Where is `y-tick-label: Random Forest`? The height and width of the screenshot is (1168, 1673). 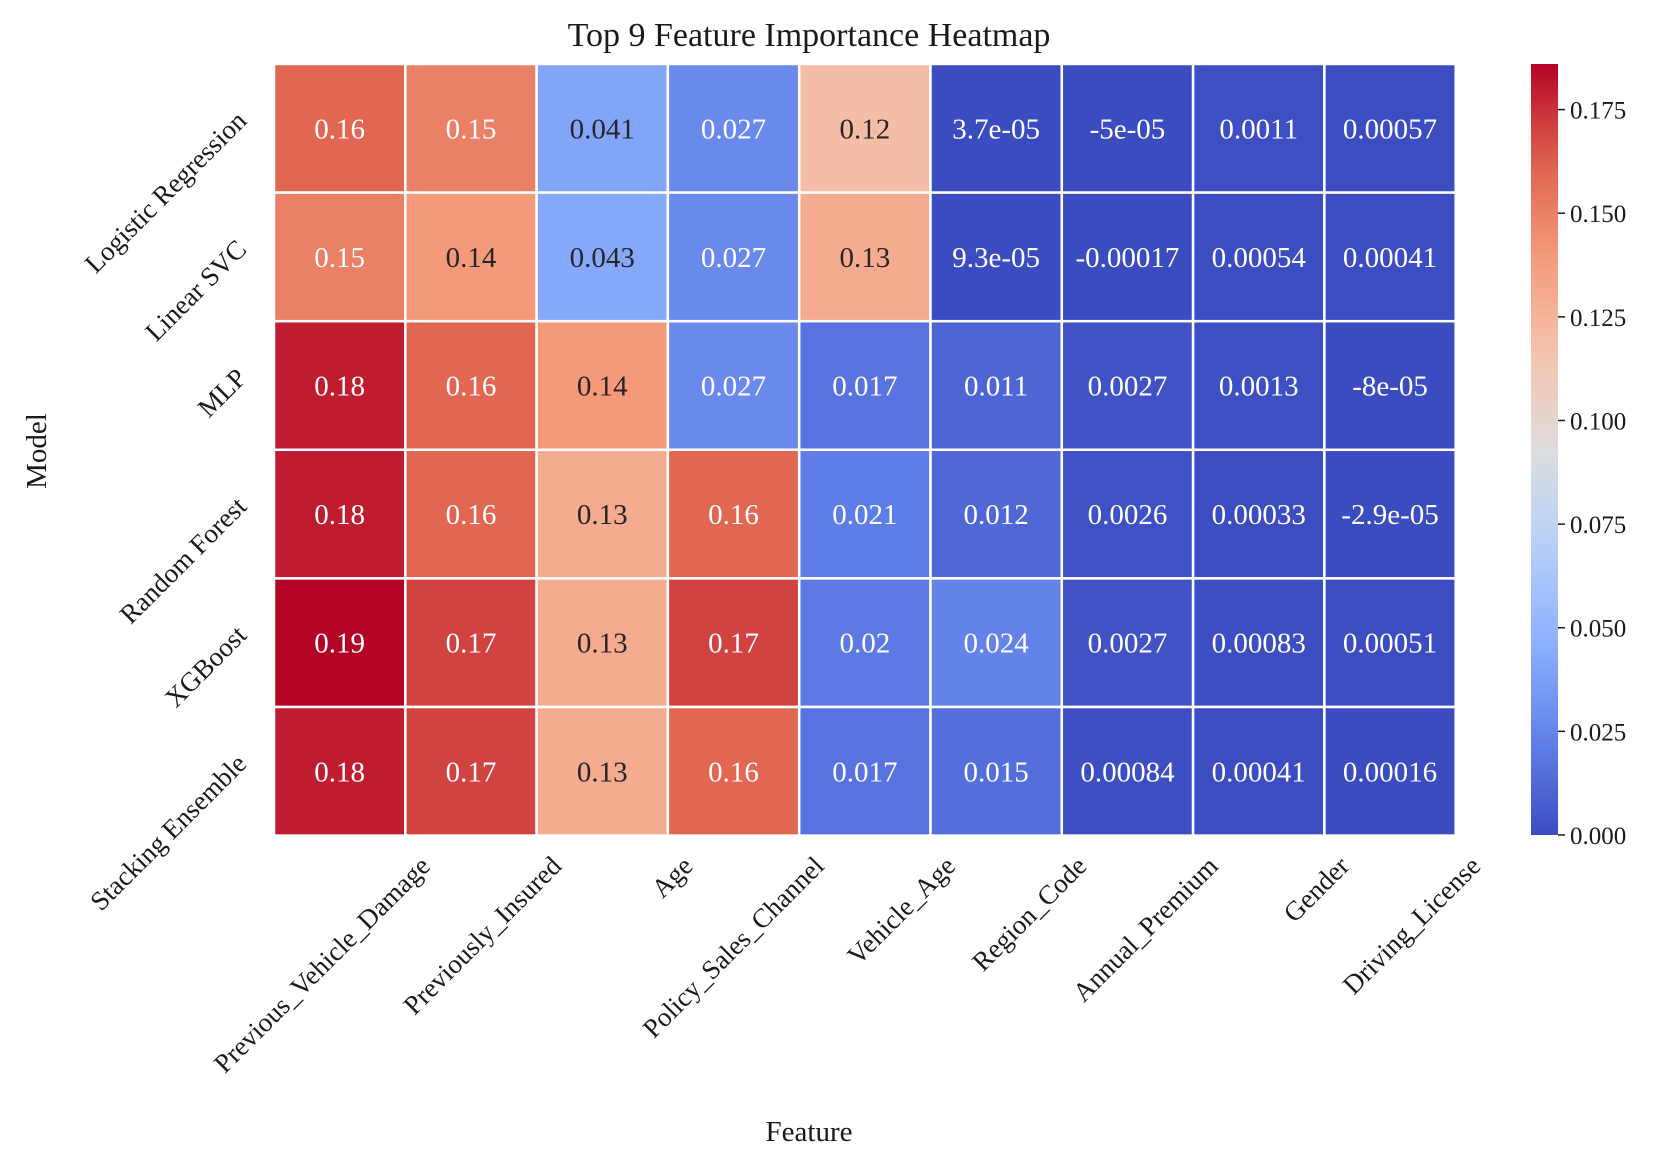 y-tick-label: Random Forest is located at coordinates (183, 560).